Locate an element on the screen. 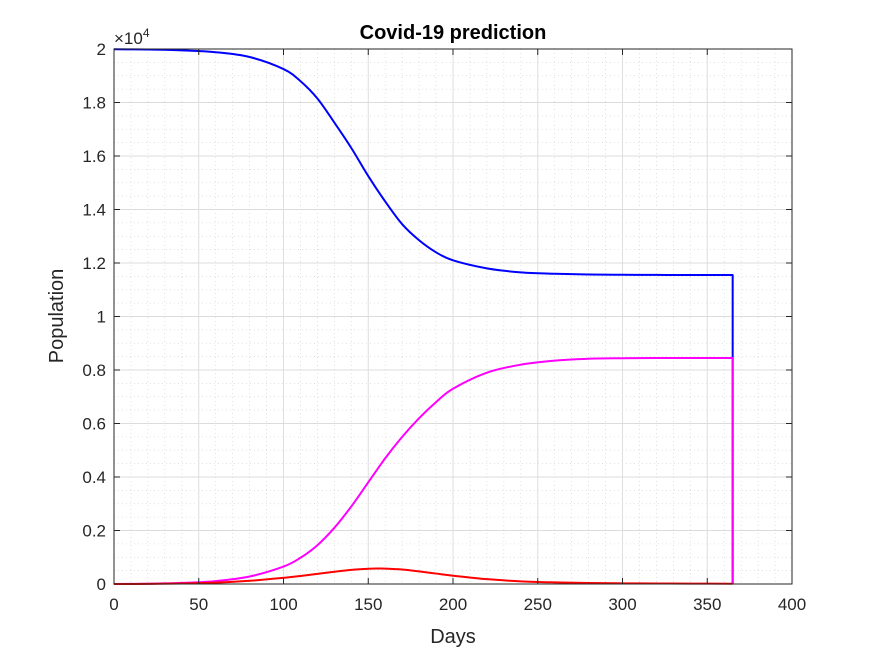 This screenshot has height=661, width=875. y-tick-label: 0.8 is located at coordinates (94, 370).